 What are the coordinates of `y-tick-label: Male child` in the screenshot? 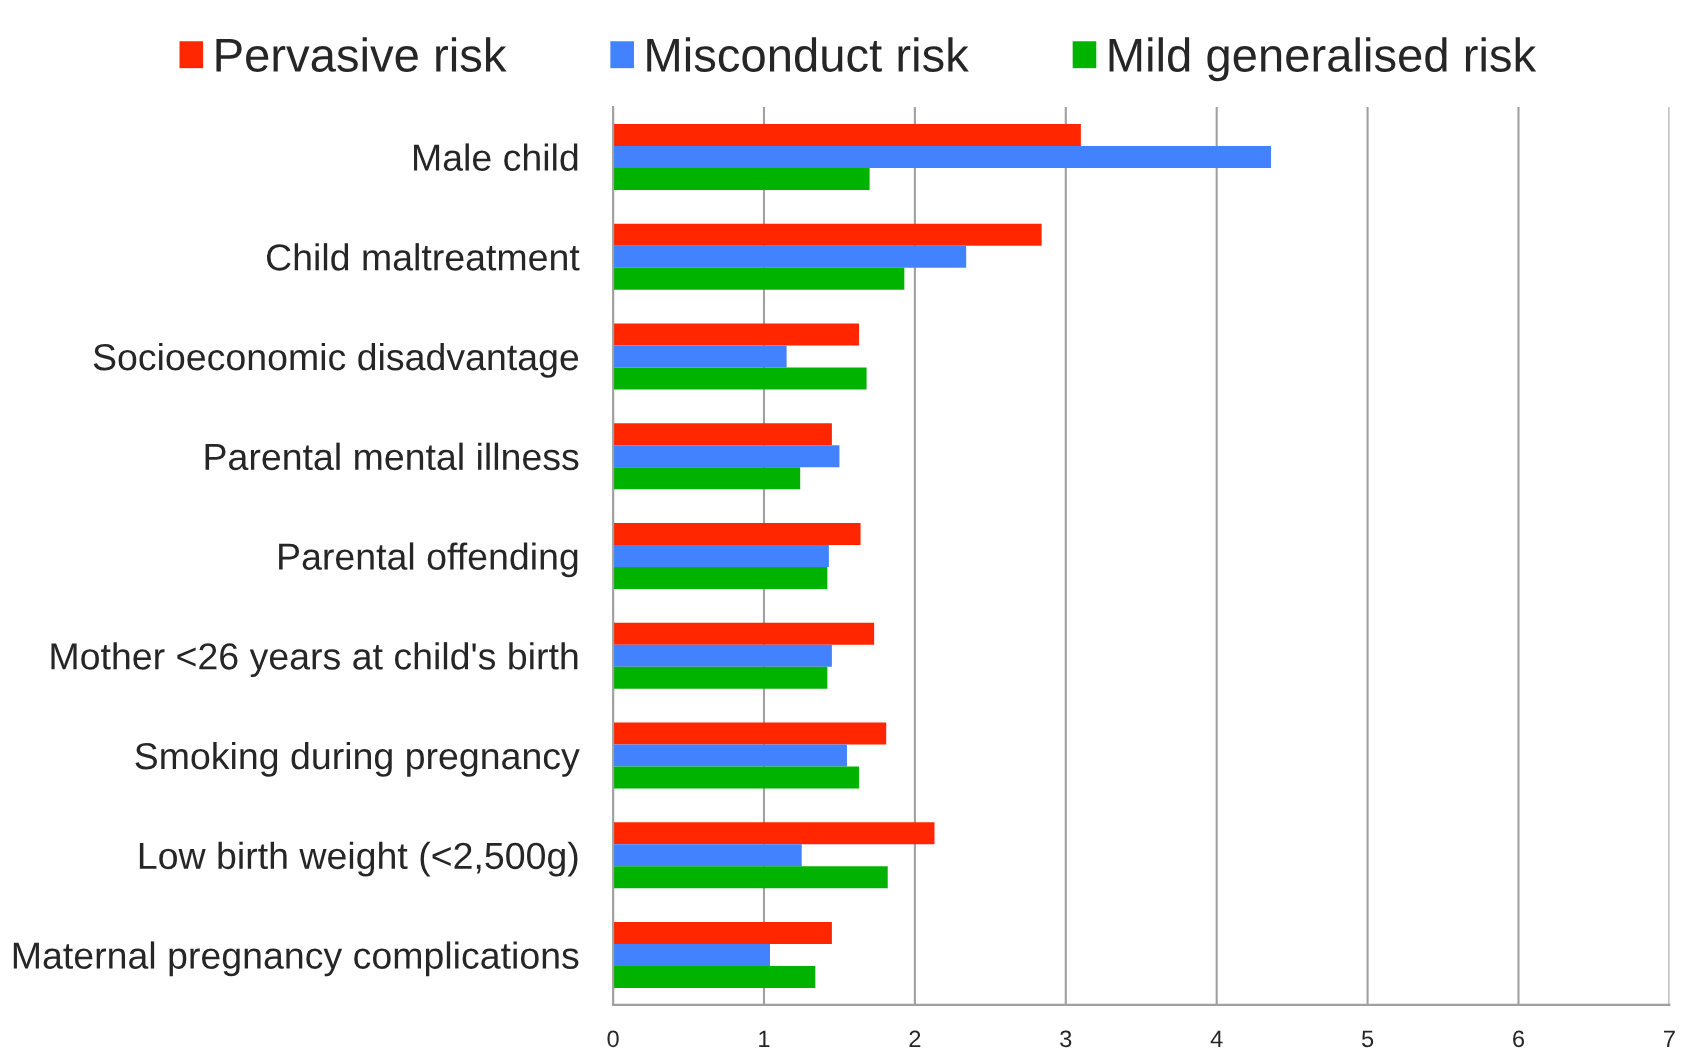 It's located at (496, 157).